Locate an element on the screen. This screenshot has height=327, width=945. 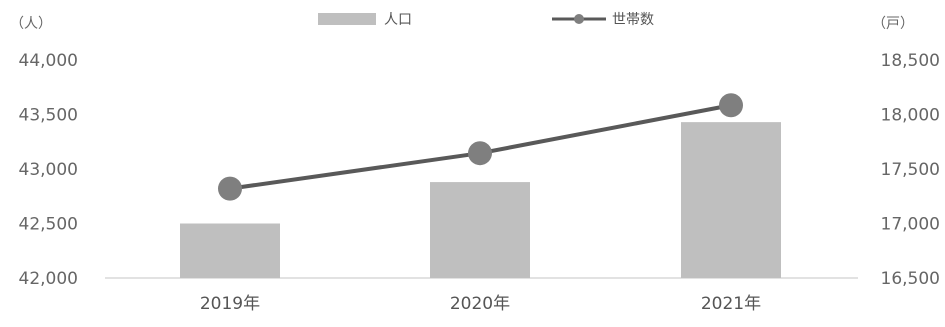
left-axis: 44,000 43,500 43,000 42,500 42,000 is located at coordinates (48, 170).